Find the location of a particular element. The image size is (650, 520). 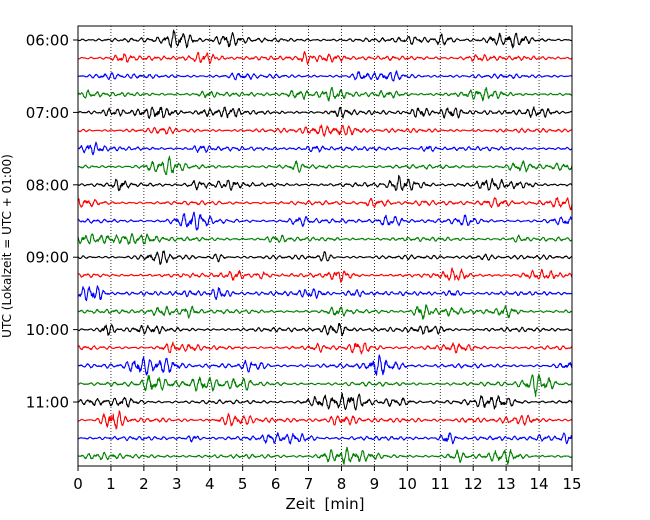

y-tick-label: 09:00 is located at coordinates (47, 258).